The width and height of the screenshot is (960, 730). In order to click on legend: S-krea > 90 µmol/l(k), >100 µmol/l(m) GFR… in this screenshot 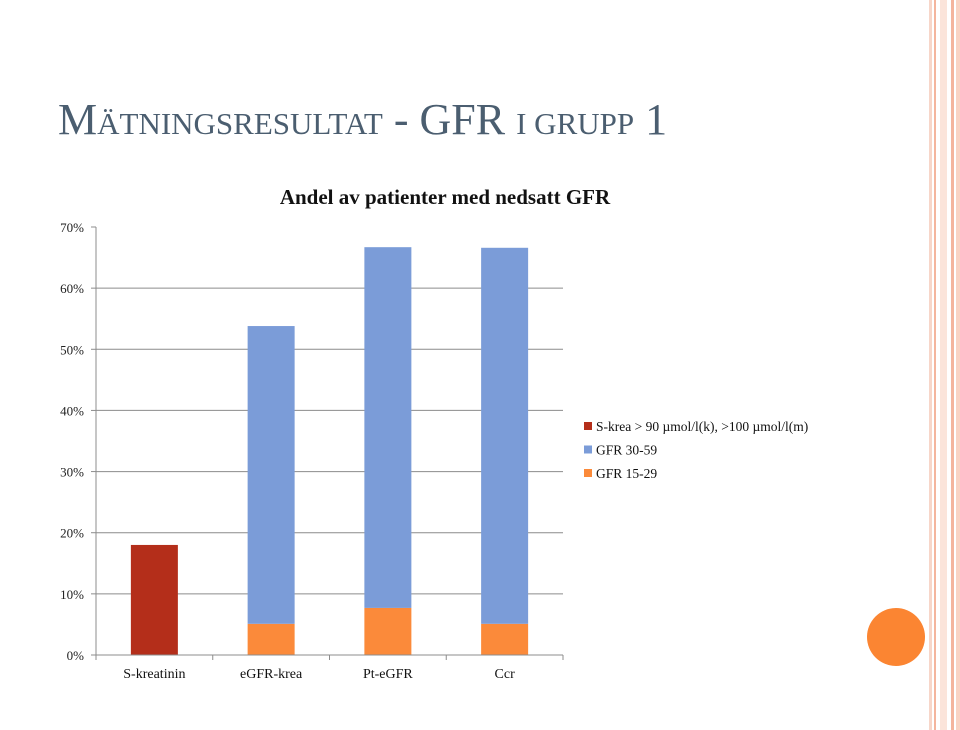, I will do `click(696, 450)`.